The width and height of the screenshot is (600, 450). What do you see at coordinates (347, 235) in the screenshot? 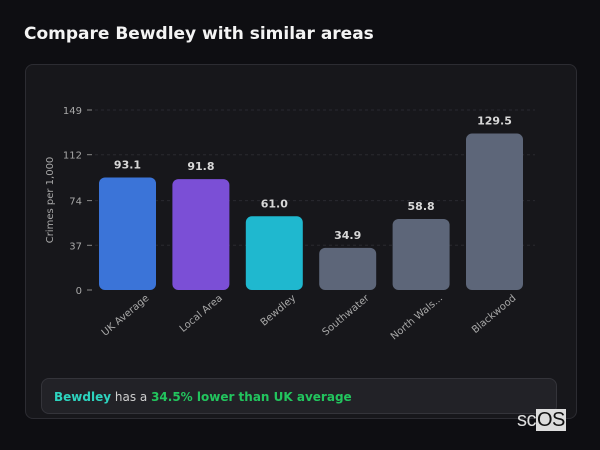
I see `bar-value-label: 34.9` at bounding box center [347, 235].